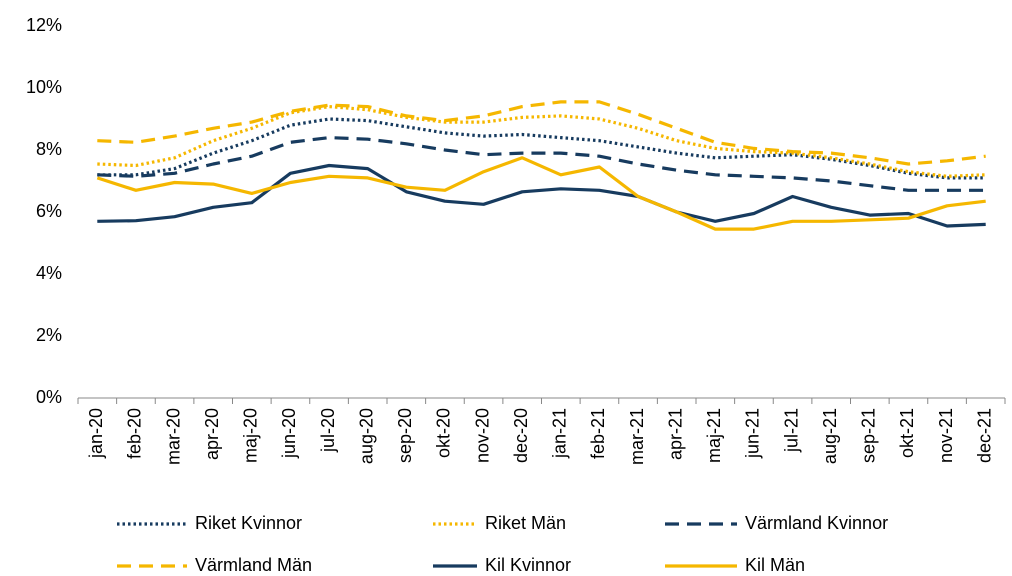  What do you see at coordinates (253, 565) in the screenshot?
I see `legend-label: Värmland Män` at bounding box center [253, 565].